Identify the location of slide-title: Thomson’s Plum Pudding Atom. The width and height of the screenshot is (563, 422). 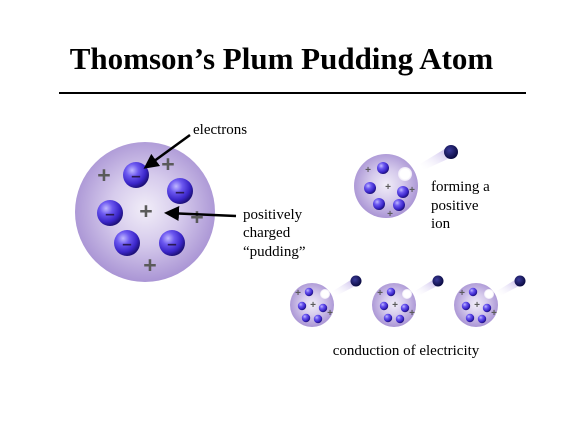
(281, 58).